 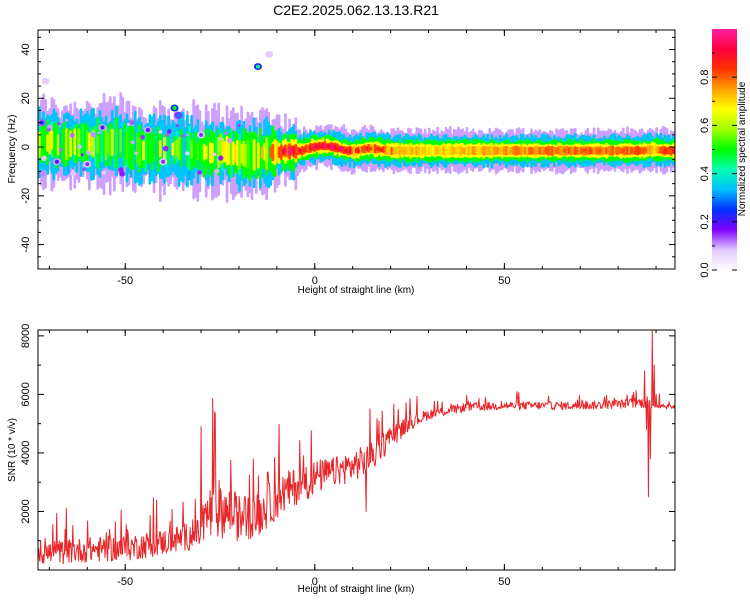 I want to click on snr-y-tick-label: 6000, so click(x=26, y=394).